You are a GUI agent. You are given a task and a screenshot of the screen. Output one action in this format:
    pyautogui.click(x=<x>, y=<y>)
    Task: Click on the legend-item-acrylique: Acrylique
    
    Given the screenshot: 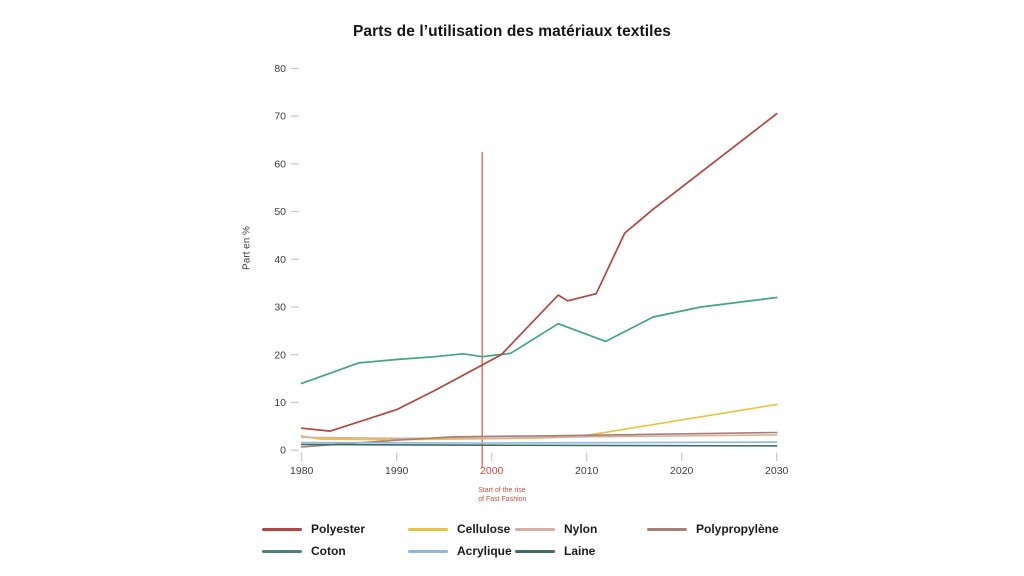 What is the action you would take?
    pyautogui.click(x=460, y=551)
    